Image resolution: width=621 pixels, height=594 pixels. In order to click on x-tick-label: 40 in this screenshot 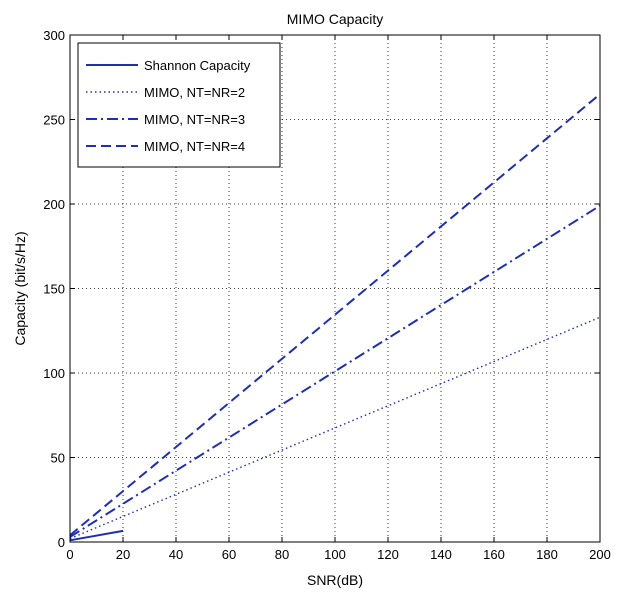, I will do `click(176, 554)`.